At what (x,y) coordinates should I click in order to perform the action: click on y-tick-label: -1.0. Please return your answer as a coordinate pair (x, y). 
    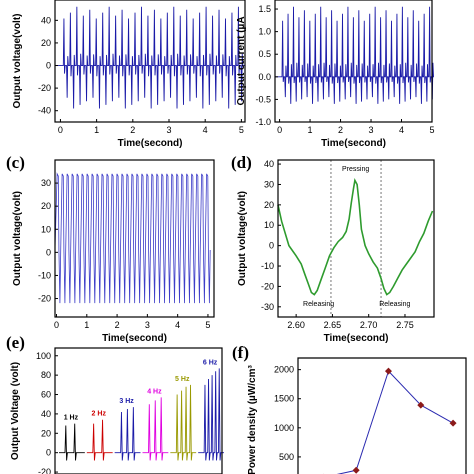
    Looking at the image, I should click on (263, 122).